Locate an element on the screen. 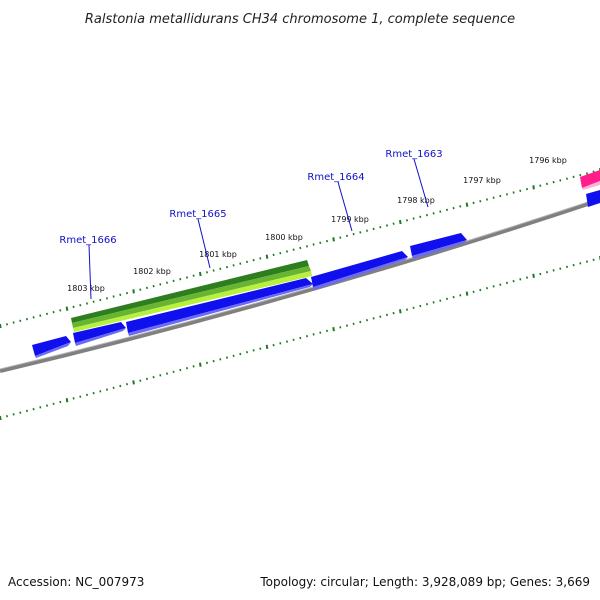 The width and height of the screenshot is (600, 600). gene-arrow-left-edge is located at coordinates (51, 347).